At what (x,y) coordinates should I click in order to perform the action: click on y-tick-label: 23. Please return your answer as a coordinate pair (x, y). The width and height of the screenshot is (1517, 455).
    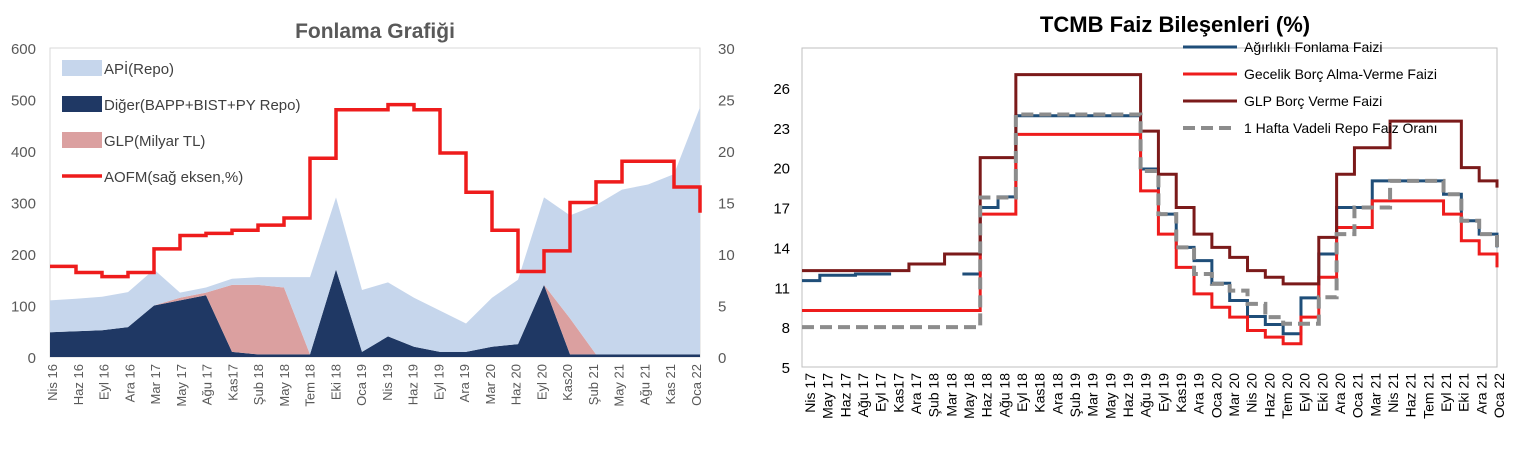
    Looking at the image, I should click on (781, 129).